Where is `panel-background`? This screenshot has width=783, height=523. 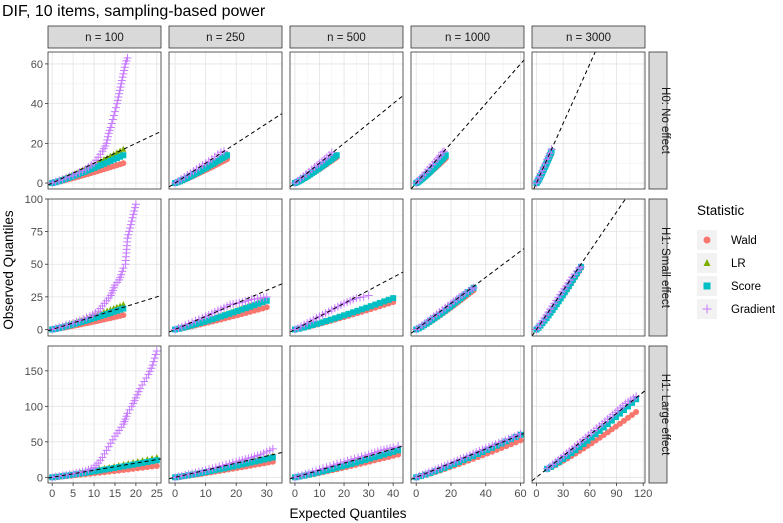
panel-background is located at coordinates (225, 120).